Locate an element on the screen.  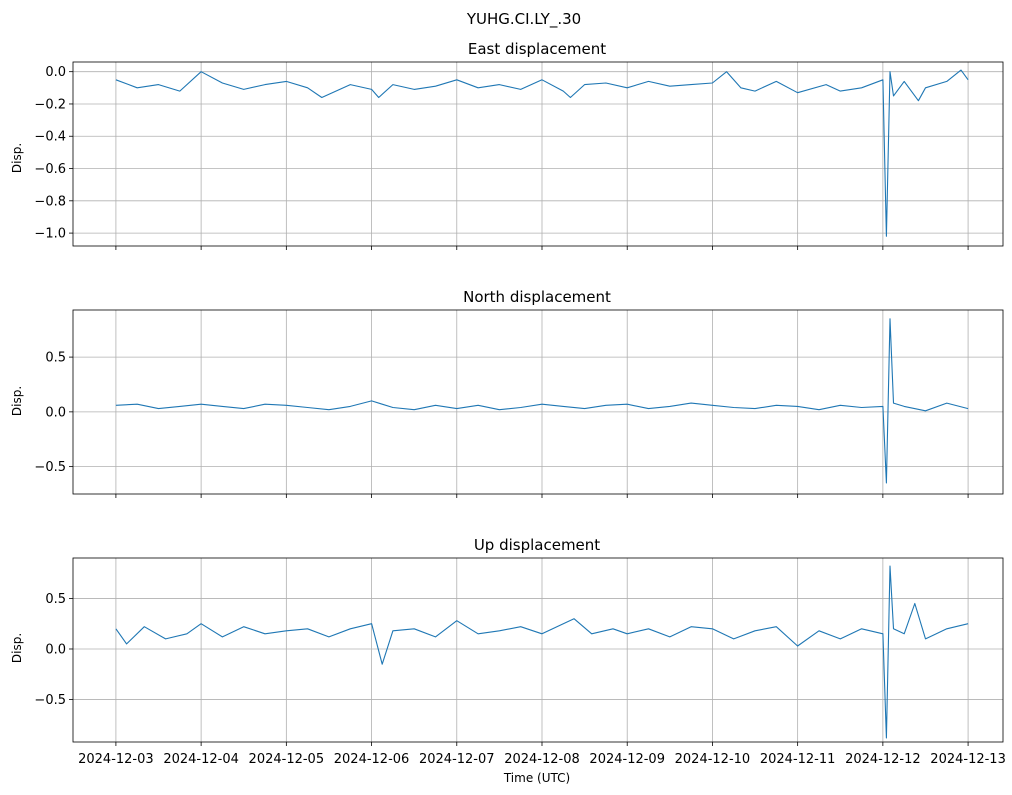
north-y-tick-label: 0.5 is located at coordinates (55, 358).